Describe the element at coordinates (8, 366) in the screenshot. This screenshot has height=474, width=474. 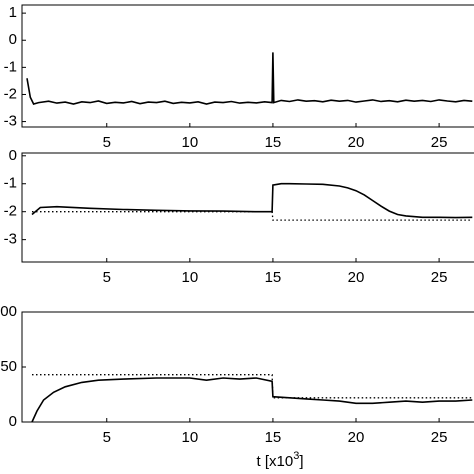
I see `y-tick-label: 50` at that location.